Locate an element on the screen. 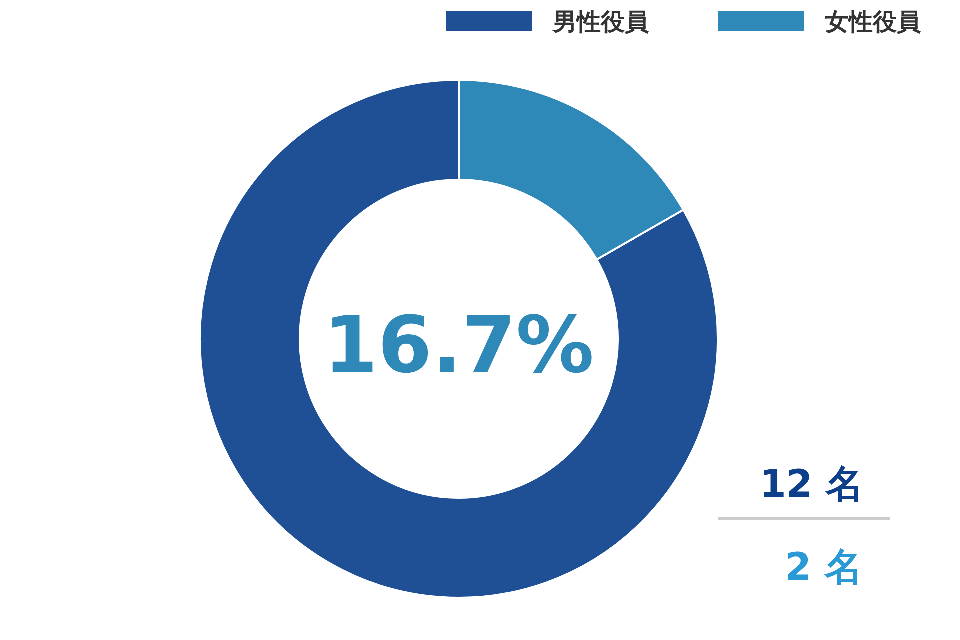  legend-label: 女性役員 is located at coordinates (872, 22).